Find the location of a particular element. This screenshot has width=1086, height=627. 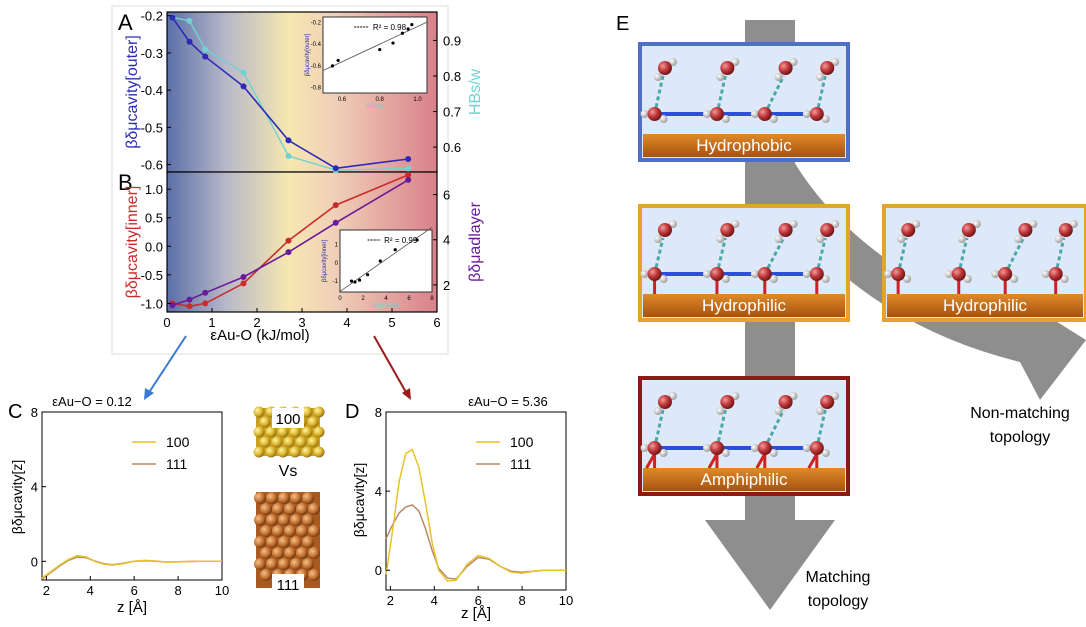

inset-ylabel: βδμcavity[outer] is located at coordinates (308, 54).